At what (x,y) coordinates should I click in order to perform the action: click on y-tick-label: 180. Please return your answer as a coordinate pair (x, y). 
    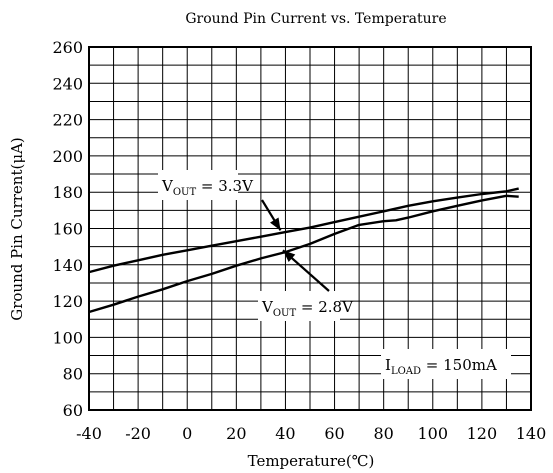
    Looking at the image, I should click on (67, 192).